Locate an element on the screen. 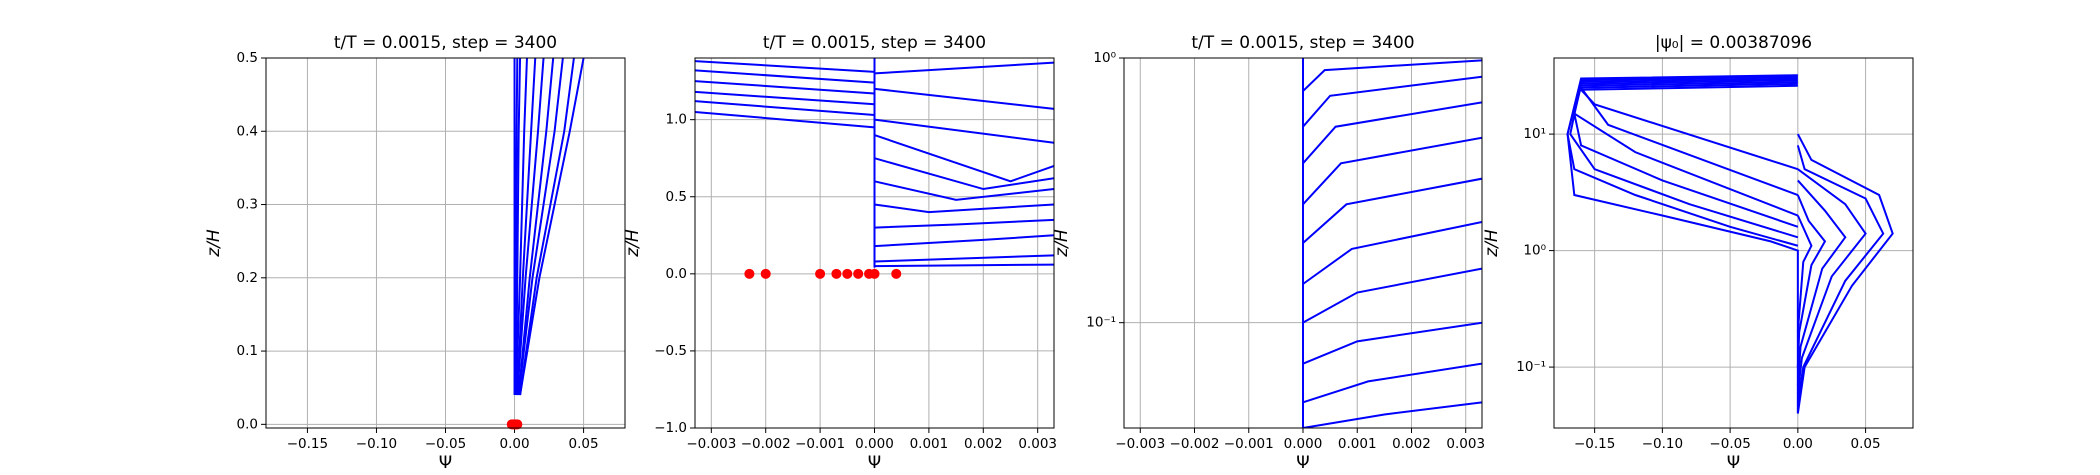 This screenshot has width=2100, height=475. y-tick-label: 0.2 is located at coordinates (247, 278).